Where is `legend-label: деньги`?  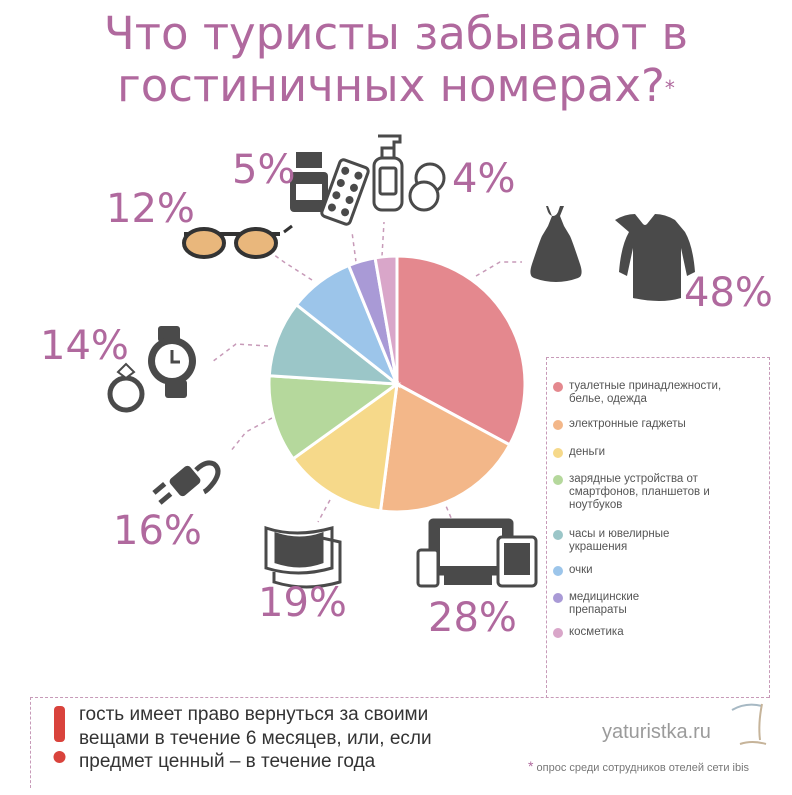
legend-label: деньги is located at coordinates (587, 452).